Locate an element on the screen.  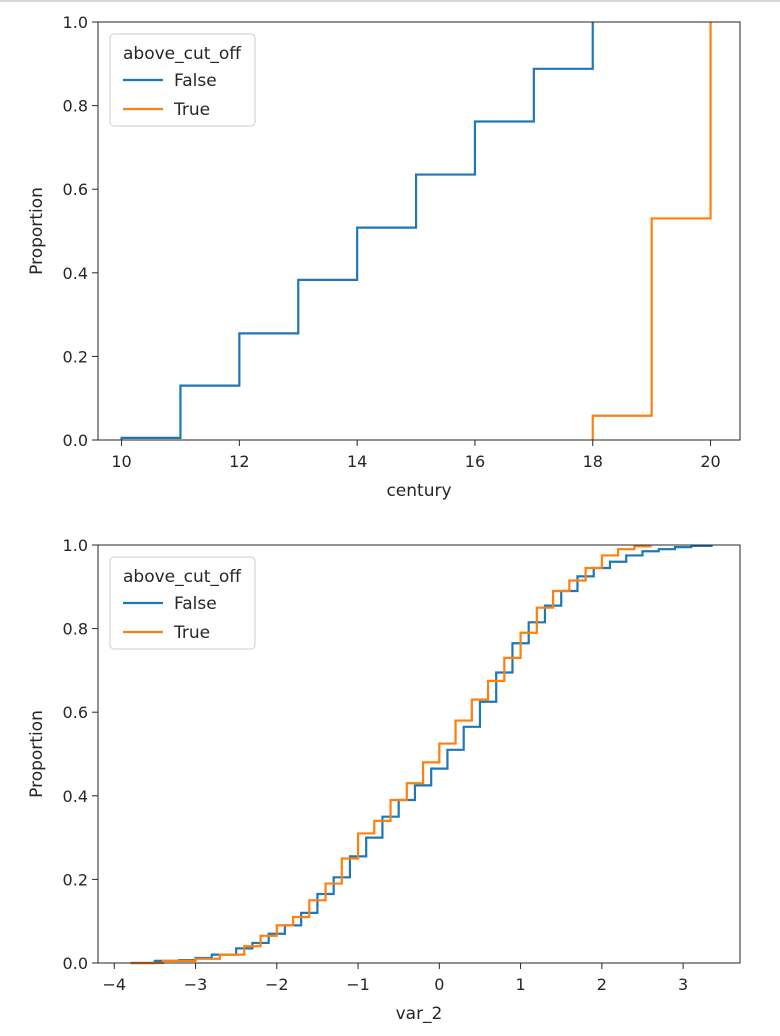
x-tick-label: −2 is located at coordinates (277, 984).